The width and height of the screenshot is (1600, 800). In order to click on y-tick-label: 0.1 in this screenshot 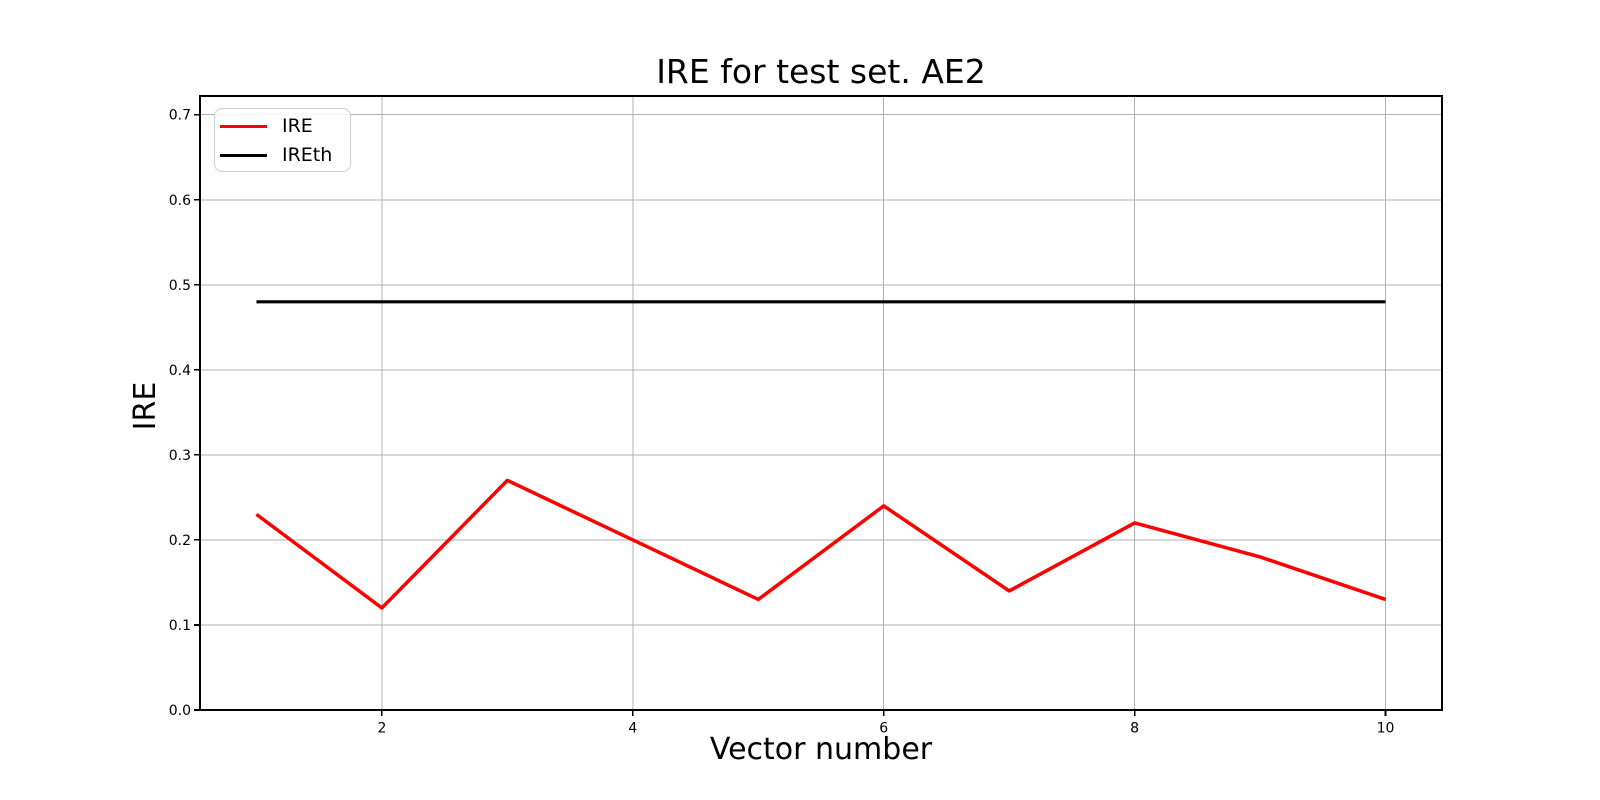, I will do `click(180, 626)`.